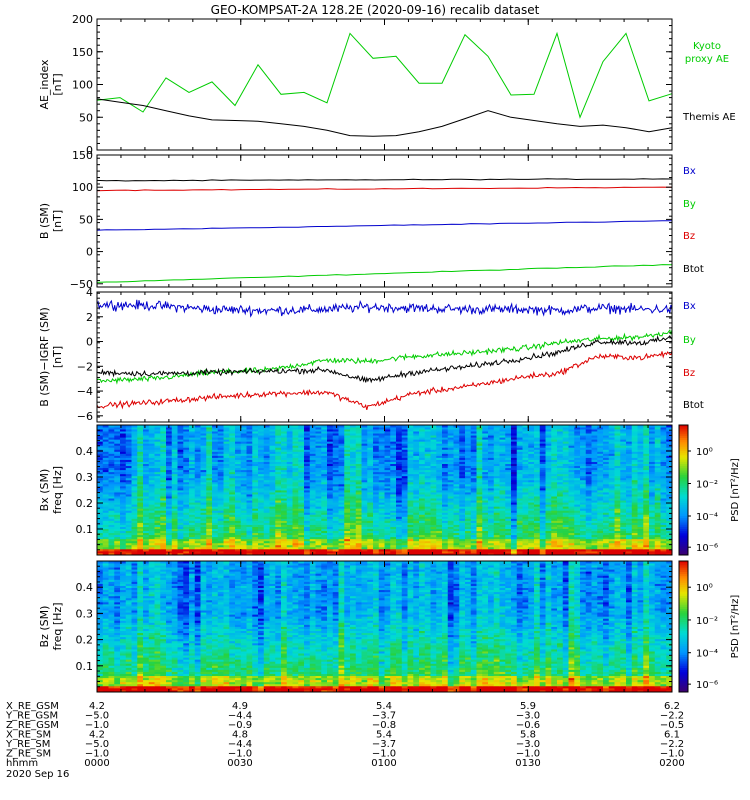 The height and width of the screenshot is (800, 750). Describe the element at coordinates (85, 416) in the screenshot. I see `y-tick-label: −6` at that location.